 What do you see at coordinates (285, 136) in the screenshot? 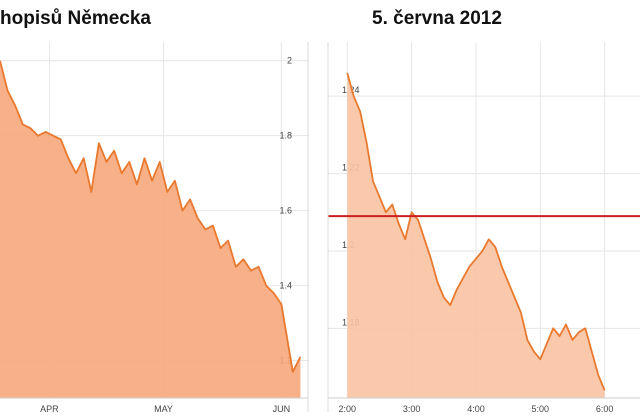
I see `y-tick-label: 1.8` at bounding box center [285, 136].